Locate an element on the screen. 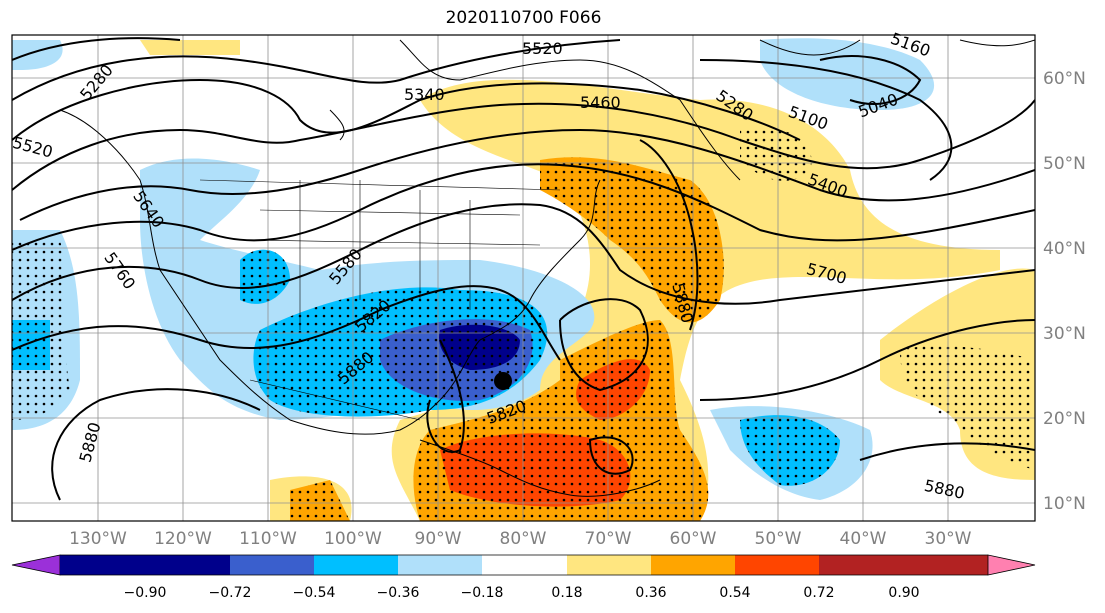 This screenshot has height=613, width=1105. lat-label: 20°N is located at coordinates (1064, 419).